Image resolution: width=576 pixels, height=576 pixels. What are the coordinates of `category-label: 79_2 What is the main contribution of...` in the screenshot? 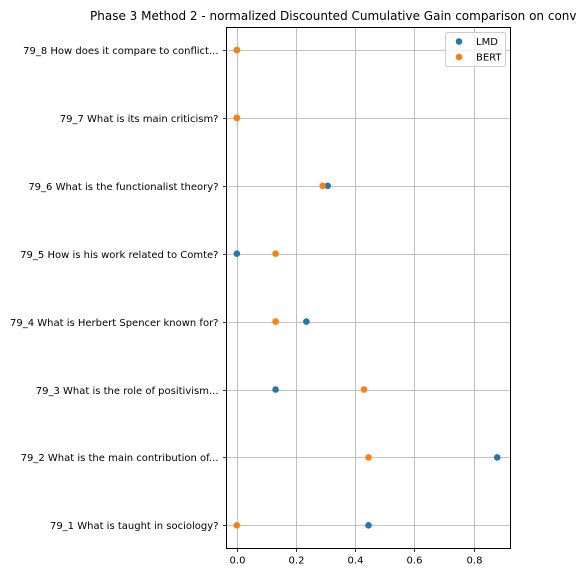 It's located at (120, 458).